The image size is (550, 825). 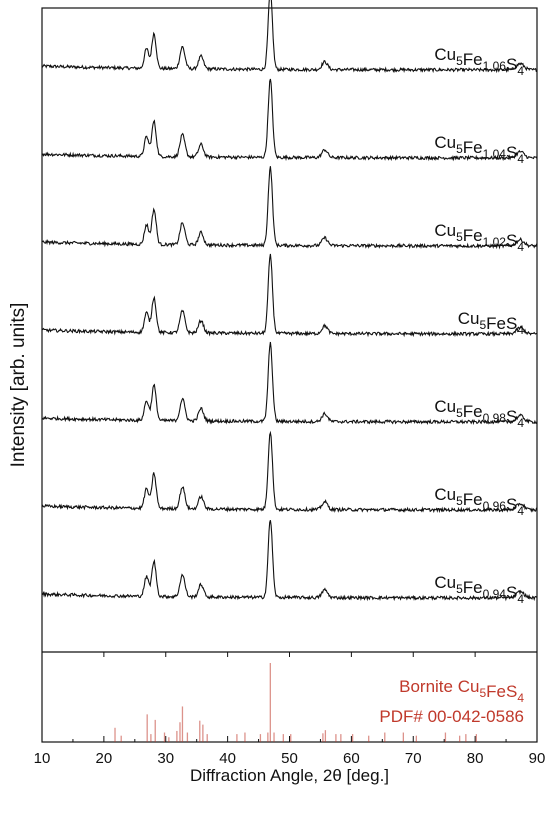 I want to click on reference-phase-label: Bornite Cu5FeS4, so click(x=461, y=691).